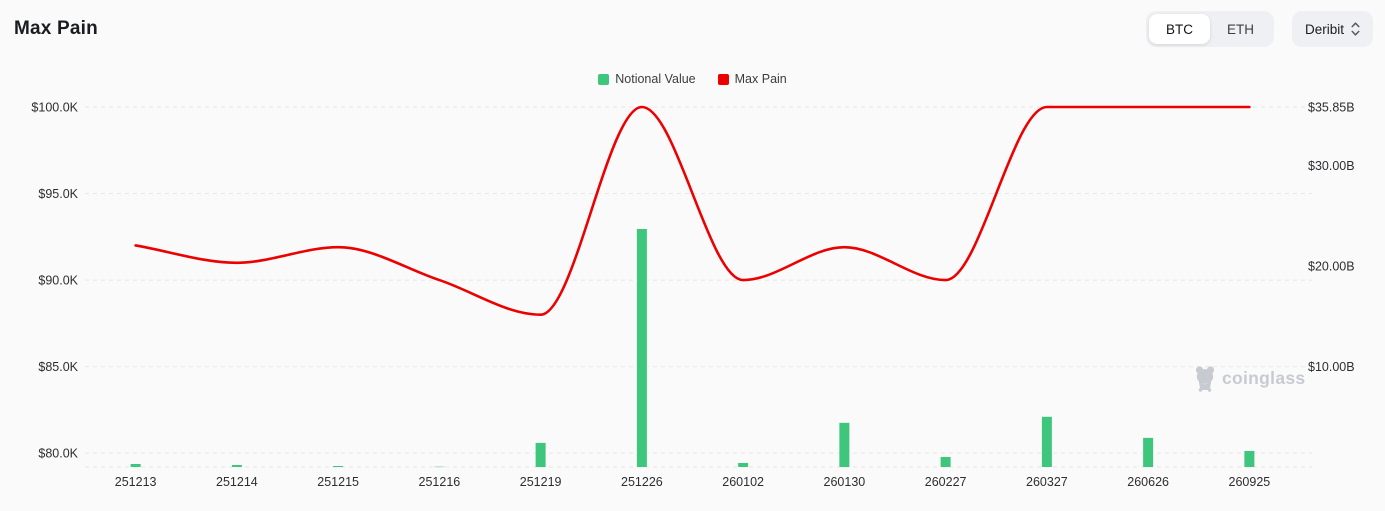 This screenshot has width=1385, height=511. What do you see at coordinates (1179, 29) in the screenshot?
I see `coin-toggle-btc: BTC` at bounding box center [1179, 29].